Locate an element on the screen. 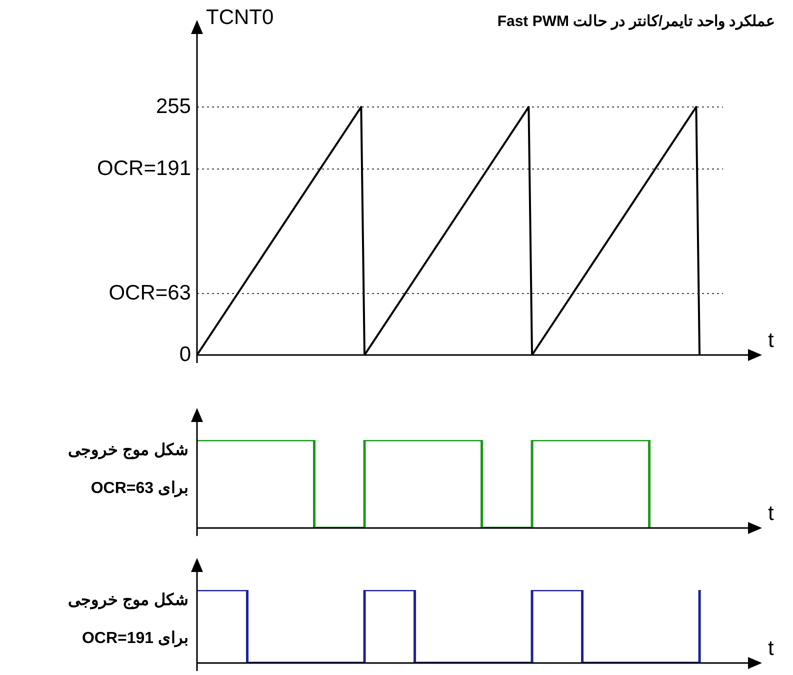 The width and height of the screenshot is (793, 675). chart-title: عملکرد واحد تایمر/کانتر در حالت Fast PWM is located at coordinates (636, 21).